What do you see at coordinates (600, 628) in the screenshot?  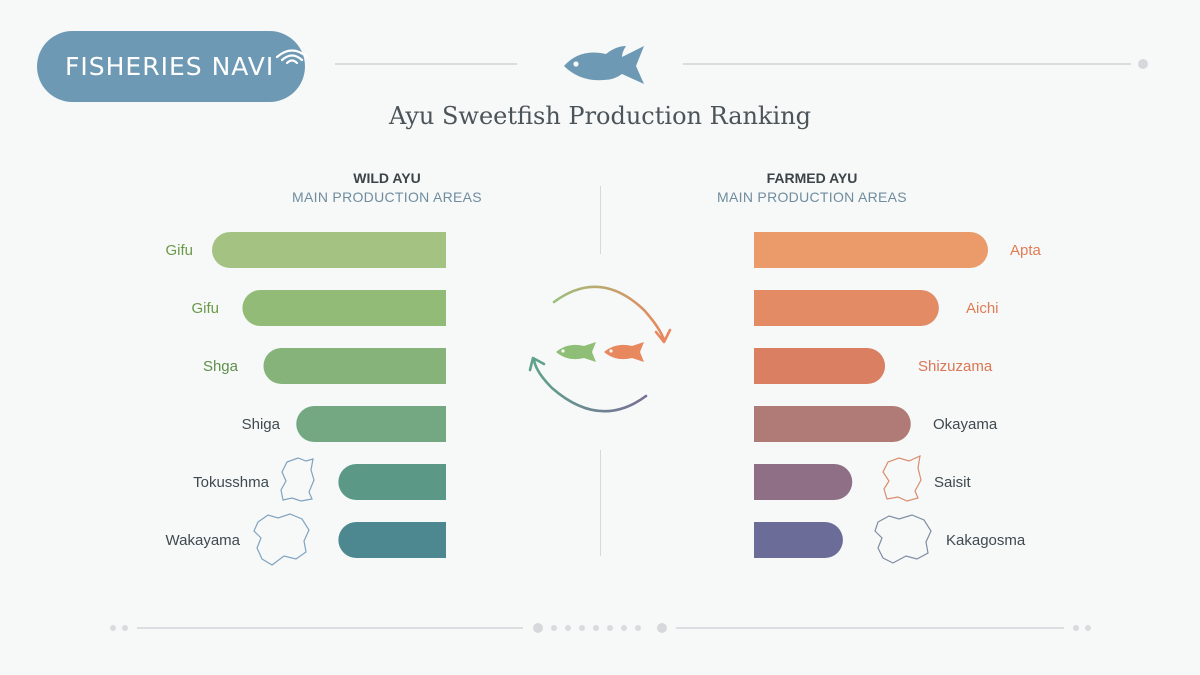 I see `footer-divider` at bounding box center [600, 628].